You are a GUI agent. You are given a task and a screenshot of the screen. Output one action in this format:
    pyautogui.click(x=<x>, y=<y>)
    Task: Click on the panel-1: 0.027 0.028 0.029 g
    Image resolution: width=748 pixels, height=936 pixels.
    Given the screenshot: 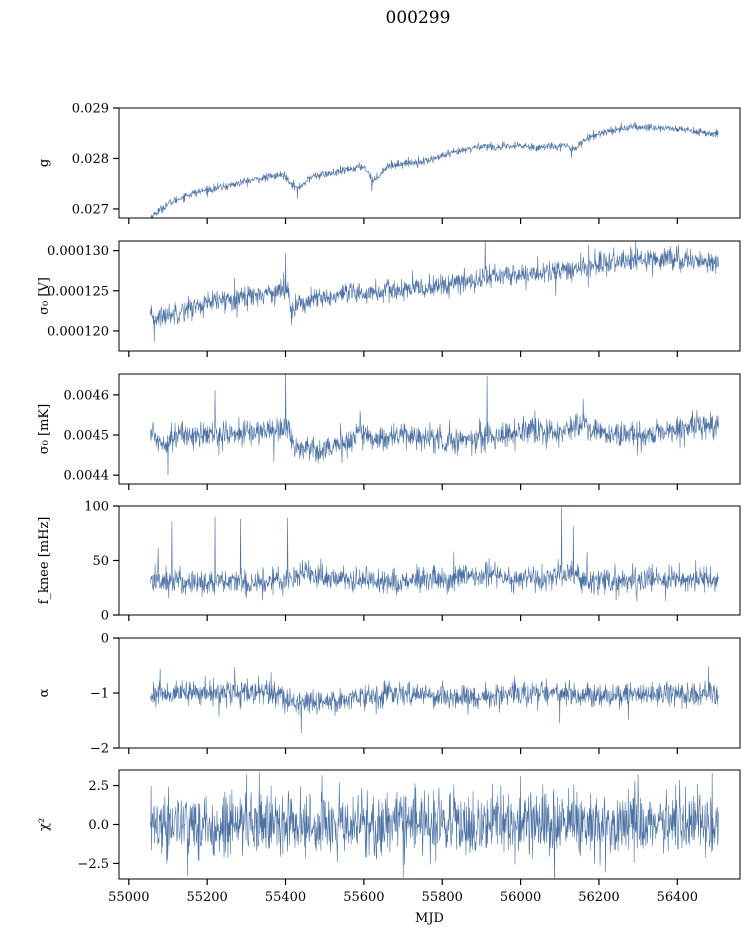 What is the action you would take?
    pyautogui.click(x=389, y=163)
    